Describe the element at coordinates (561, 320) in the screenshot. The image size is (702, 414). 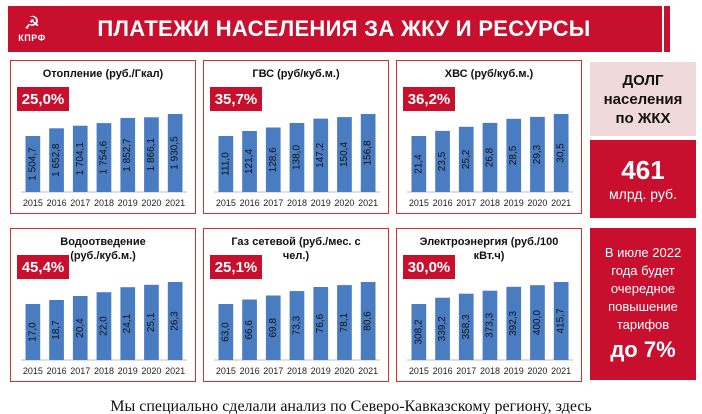
I see `bar-value-label: 415,7` at that location.